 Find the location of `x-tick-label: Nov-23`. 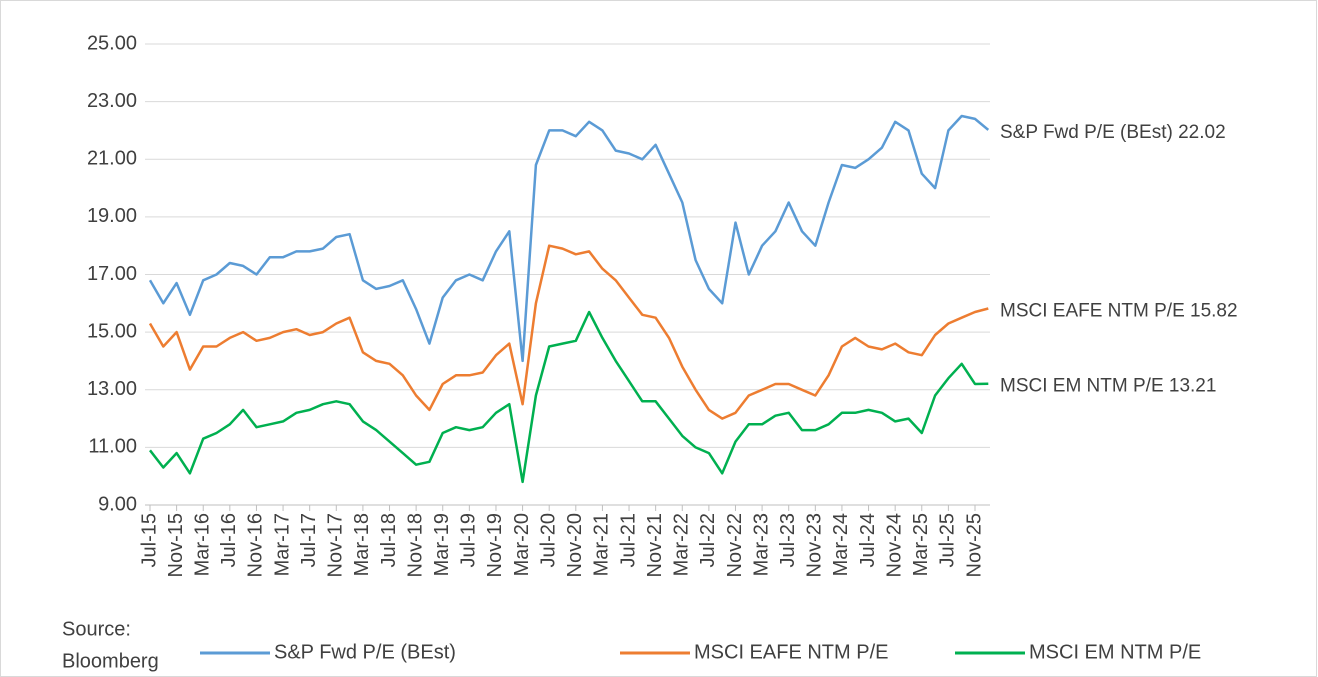

x-tick-label: Nov-23 is located at coordinates (815, 545).